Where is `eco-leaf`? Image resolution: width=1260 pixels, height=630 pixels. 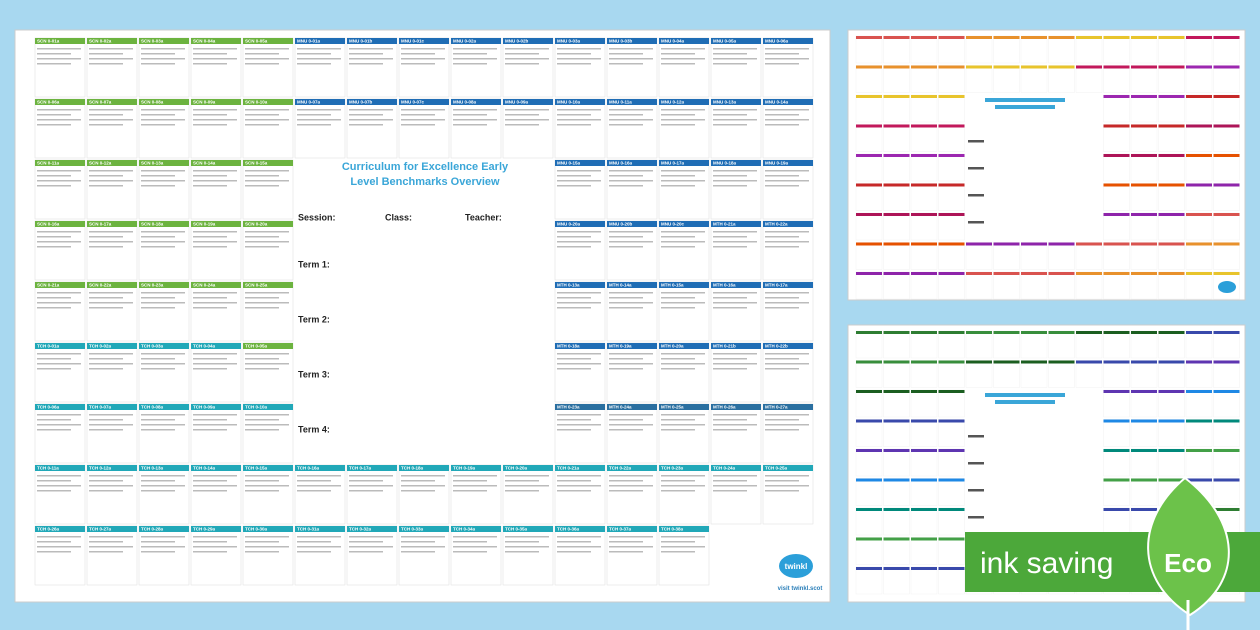 eco-leaf is located at coordinates (1188, 546).